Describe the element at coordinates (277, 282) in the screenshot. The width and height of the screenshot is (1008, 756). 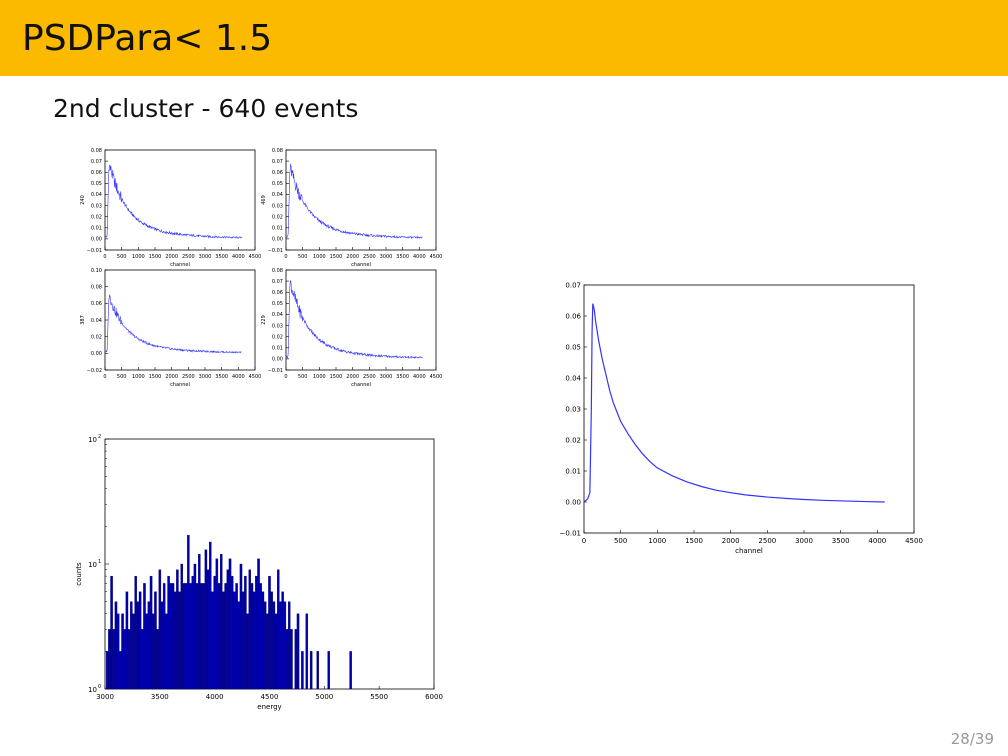
I see `y-tick-label: 0.07` at that location.